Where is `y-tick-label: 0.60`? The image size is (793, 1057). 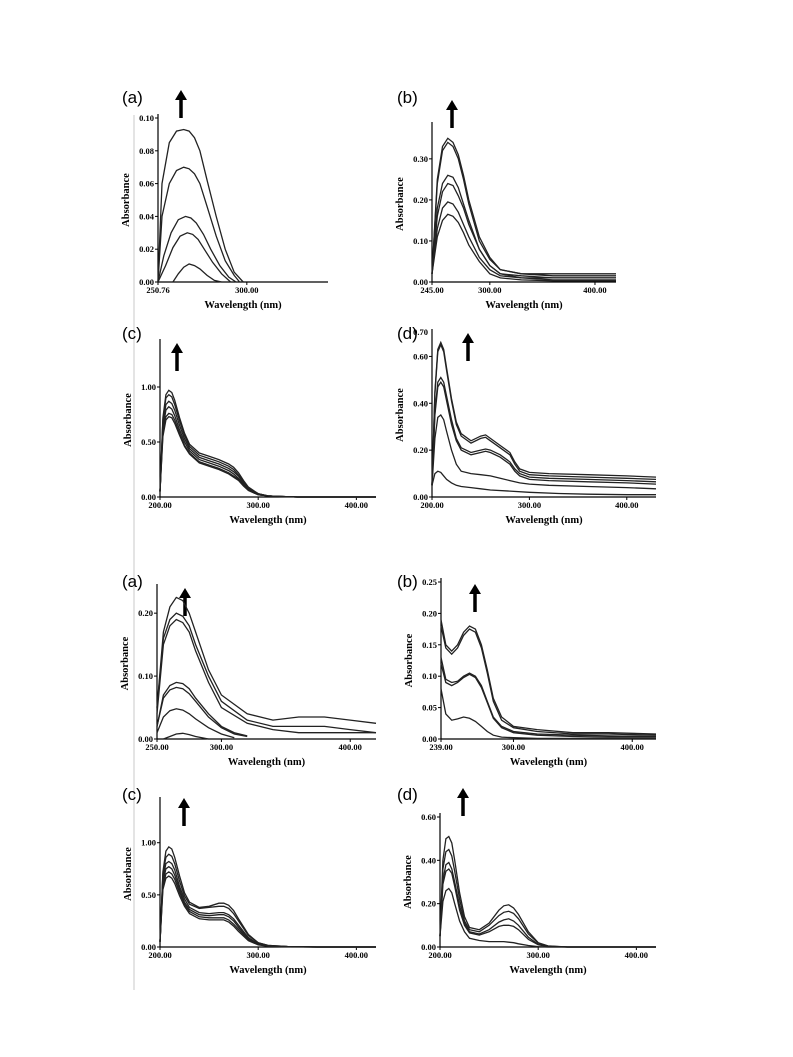 y-tick-label: 0.60 is located at coordinates (420, 356).